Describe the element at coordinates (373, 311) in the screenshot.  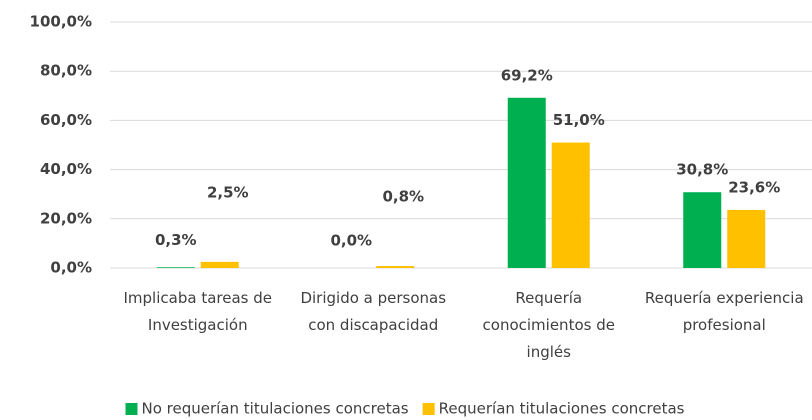
I see `x-tick-label: Dirigido a personas con discapacidad` at that location.